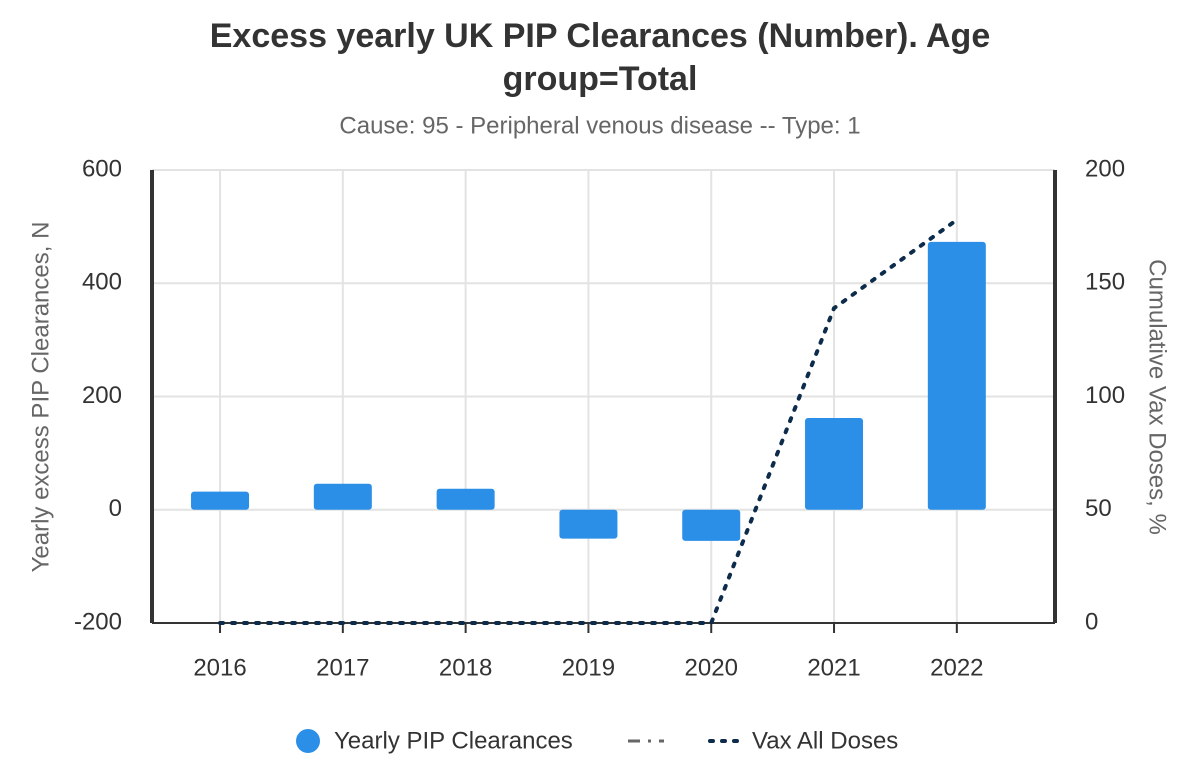 This screenshot has width=1200, height=757. Describe the element at coordinates (956, 667) in the screenshot. I see `x-tick-label: 2022` at that location.